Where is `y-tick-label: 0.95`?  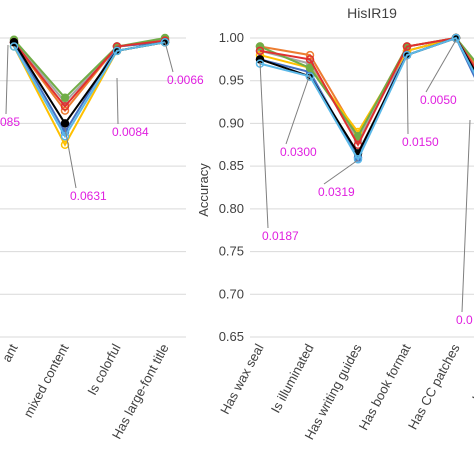 y-tick-label: 0.95 is located at coordinates (231, 80).